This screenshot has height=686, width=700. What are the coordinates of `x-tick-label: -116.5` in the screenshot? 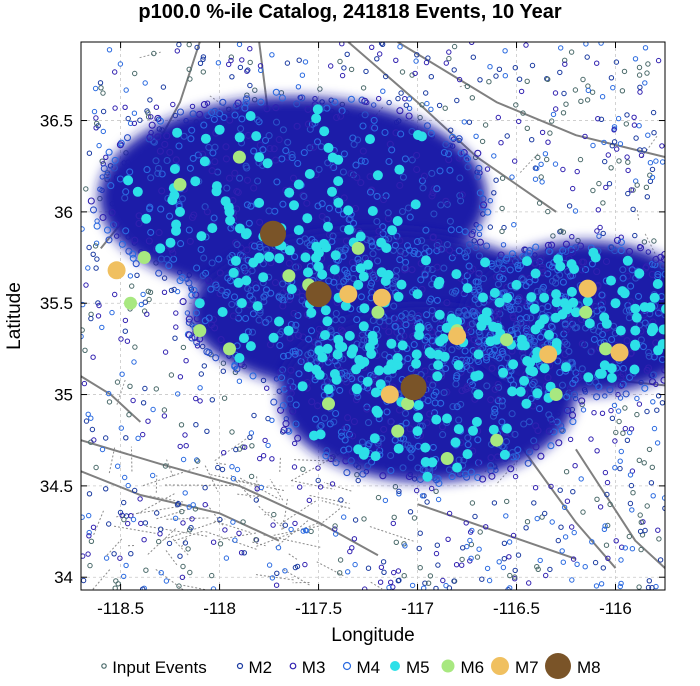 It's located at (516, 608).